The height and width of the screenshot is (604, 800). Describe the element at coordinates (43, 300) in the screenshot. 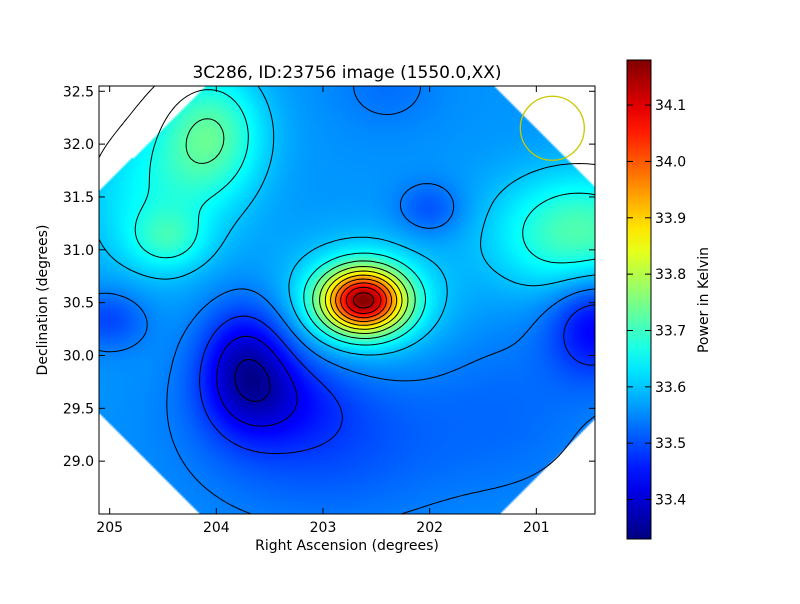

I see `y-axis-label: Declination (degrees)` at that location.